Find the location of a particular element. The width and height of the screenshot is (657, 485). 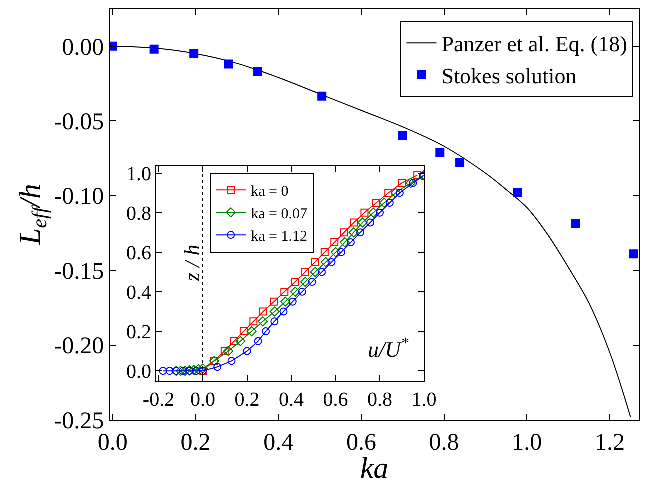

legend-label: Stokes solution is located at coordinates (509, 75).